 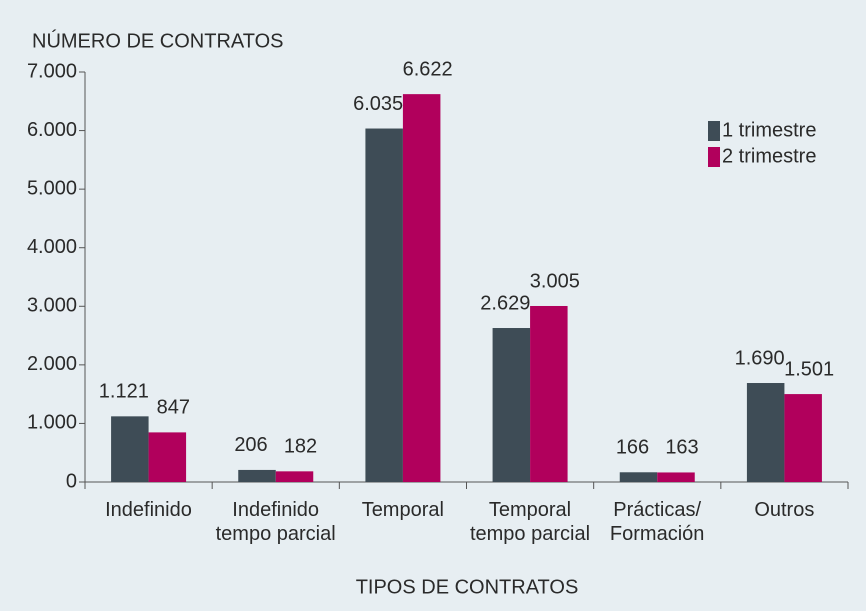 I want to click on x-tick-label: Temporal tempo parcial, so click(x=530, y=522).